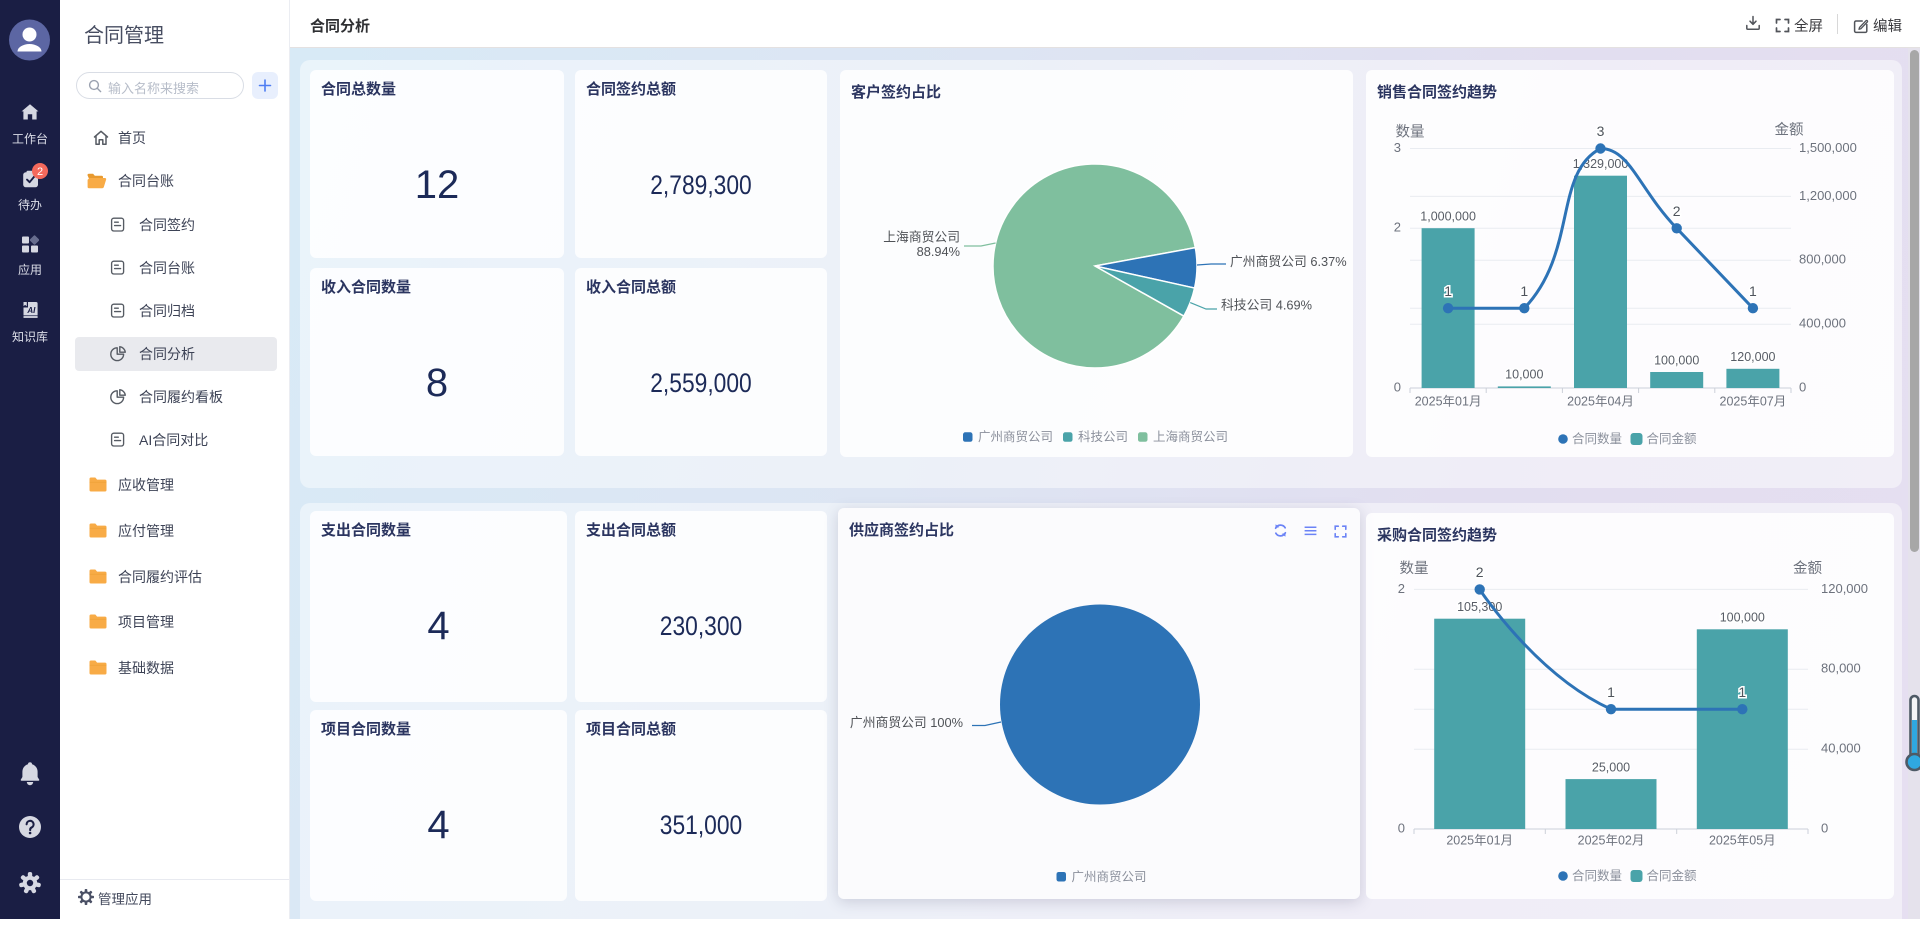  Describe the element at coordinates (938, 251) in the screenshot. I see `svg-text: 88.94%` at that location.